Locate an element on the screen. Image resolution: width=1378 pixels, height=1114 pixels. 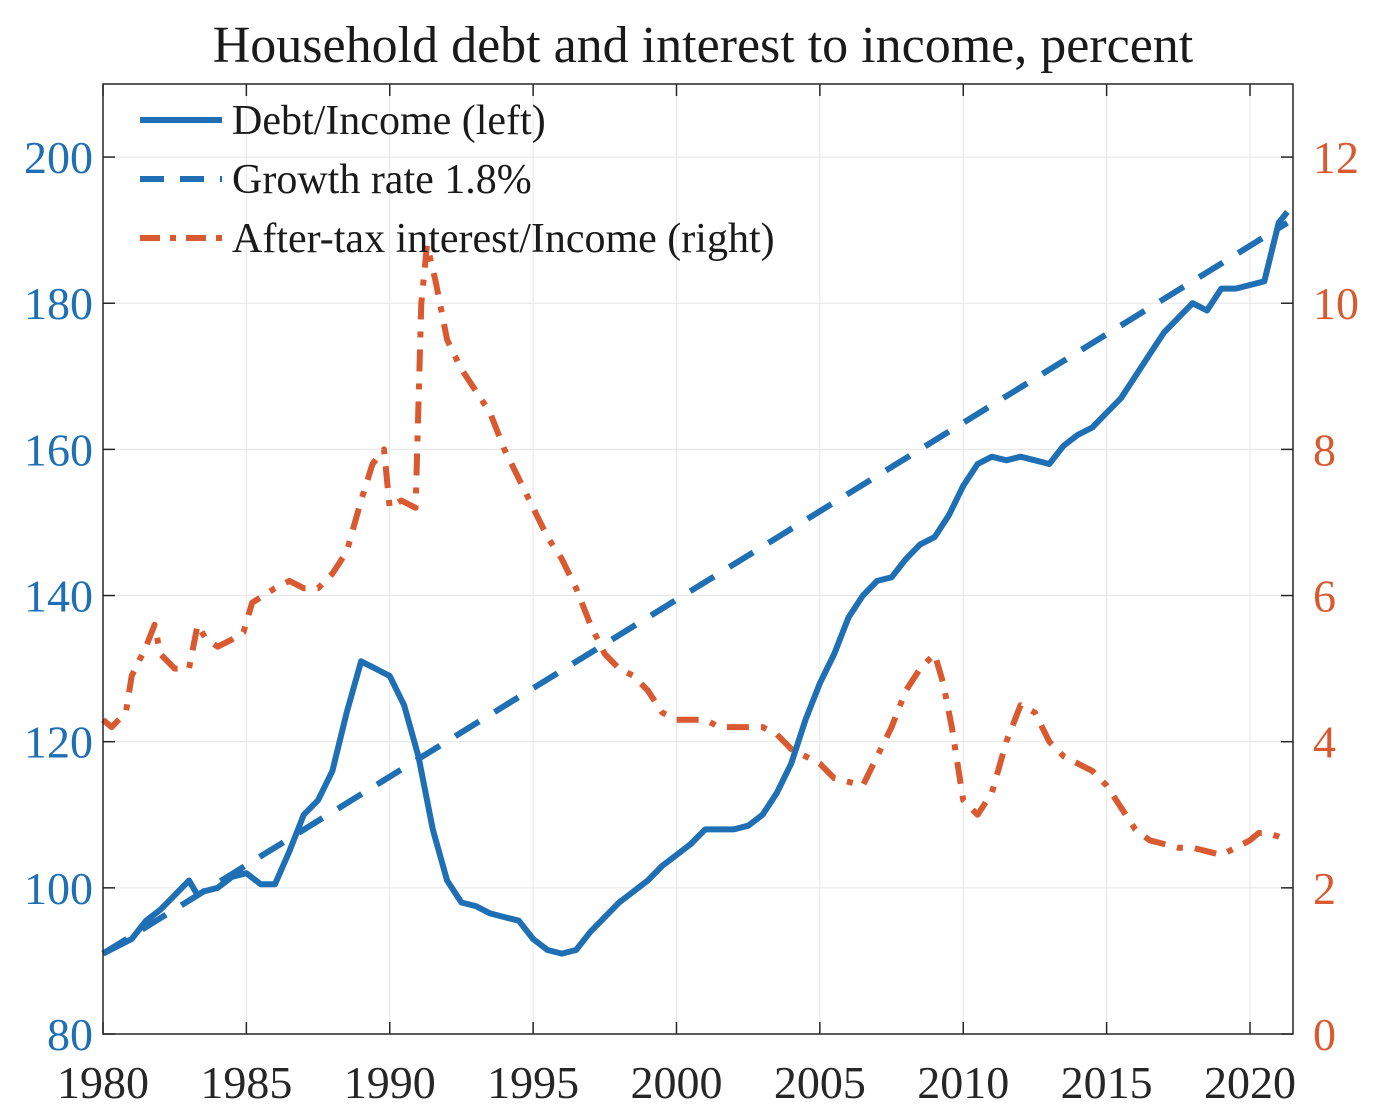
y-axis-left: 80 100 120 140 160 180 200 is located at coordinates (69, 596).